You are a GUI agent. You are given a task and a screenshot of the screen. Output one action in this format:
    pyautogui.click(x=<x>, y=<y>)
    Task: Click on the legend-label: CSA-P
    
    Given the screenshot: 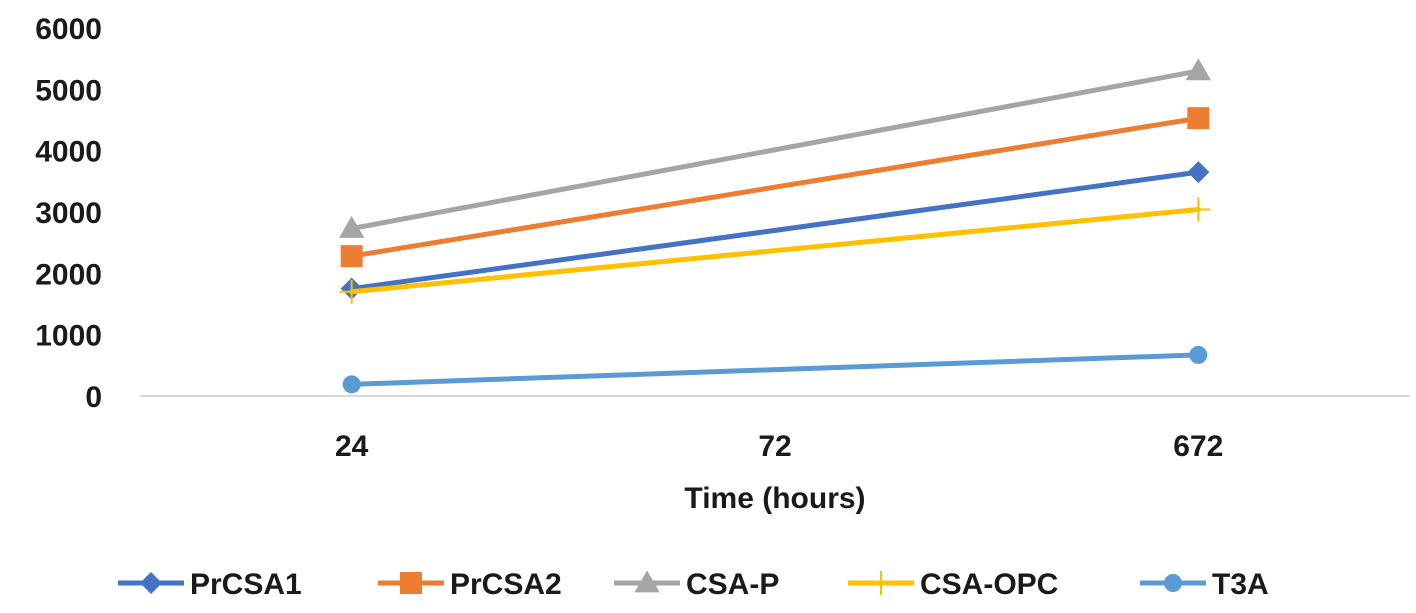 What is the action you would take?
    pyautogui.click(x=732, y=584)
    